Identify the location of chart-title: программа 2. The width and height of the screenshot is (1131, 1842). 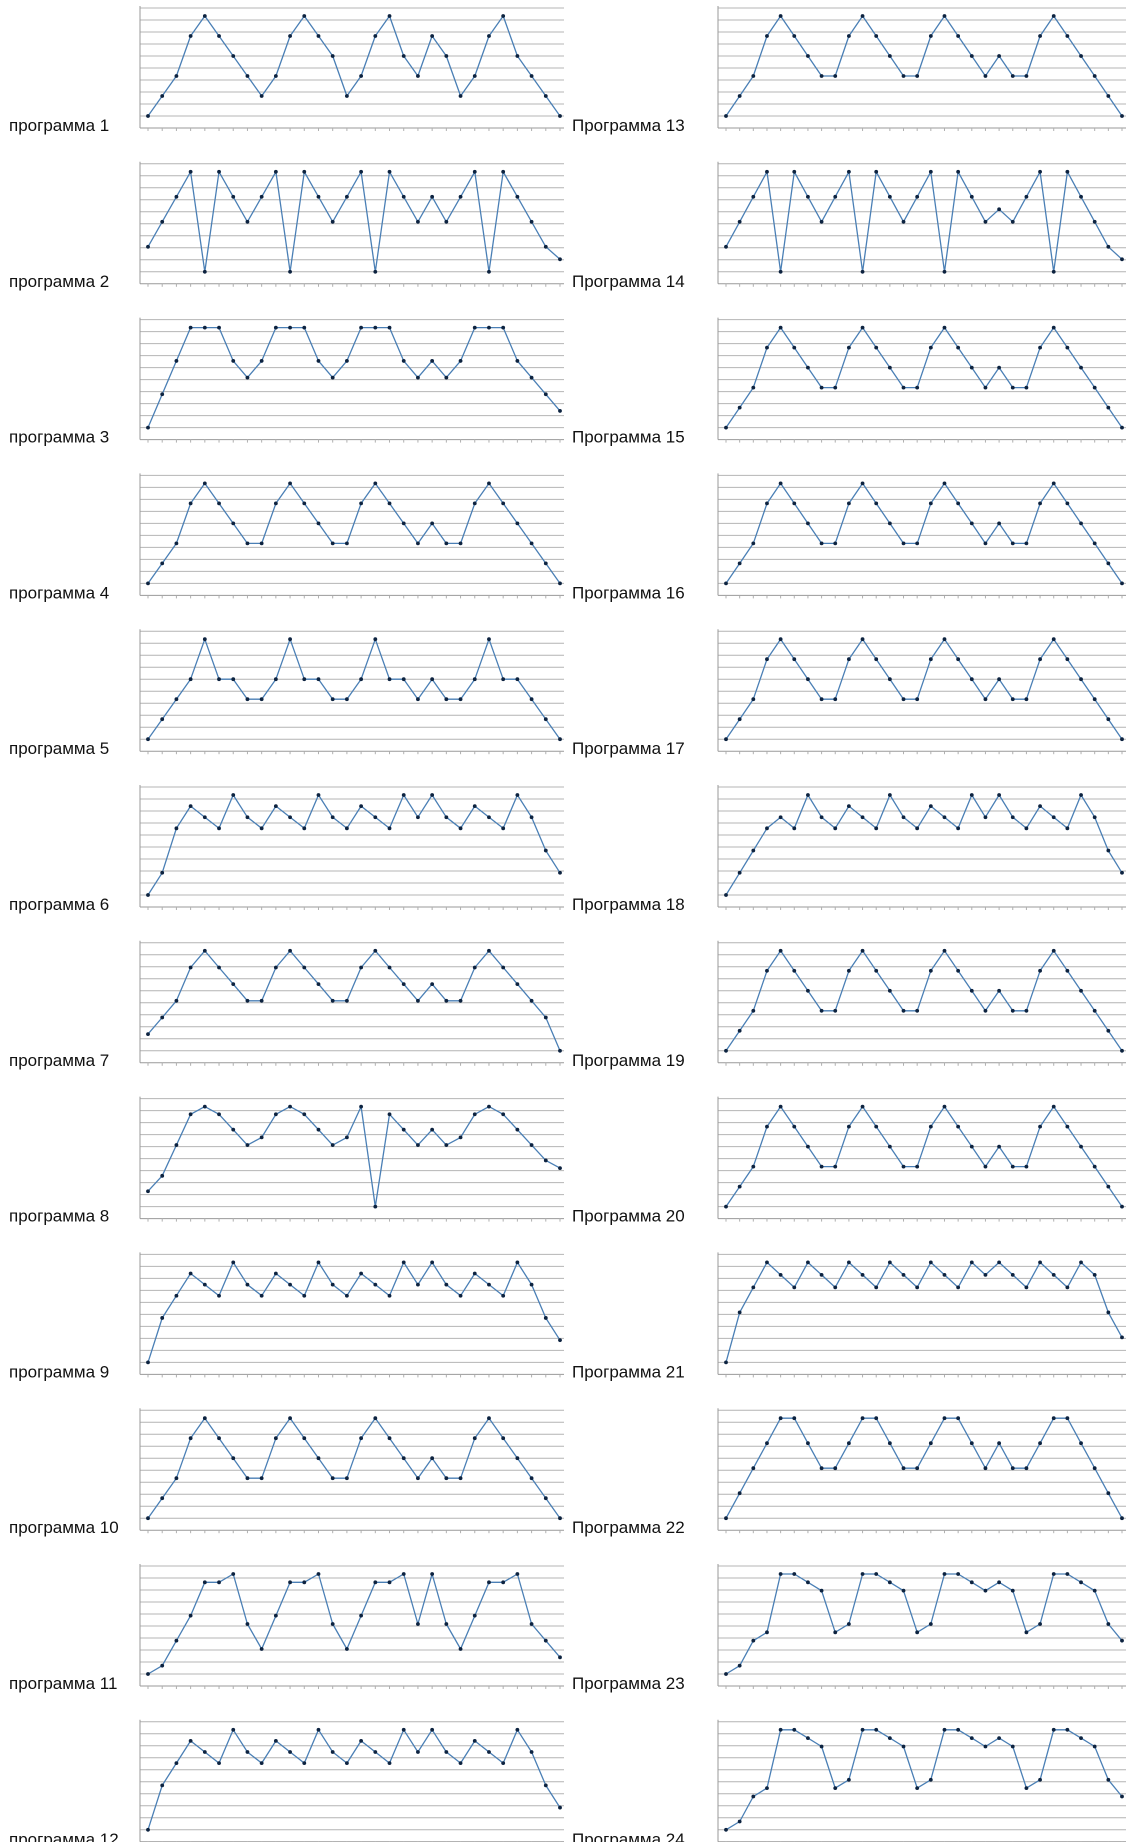
(59, 281).